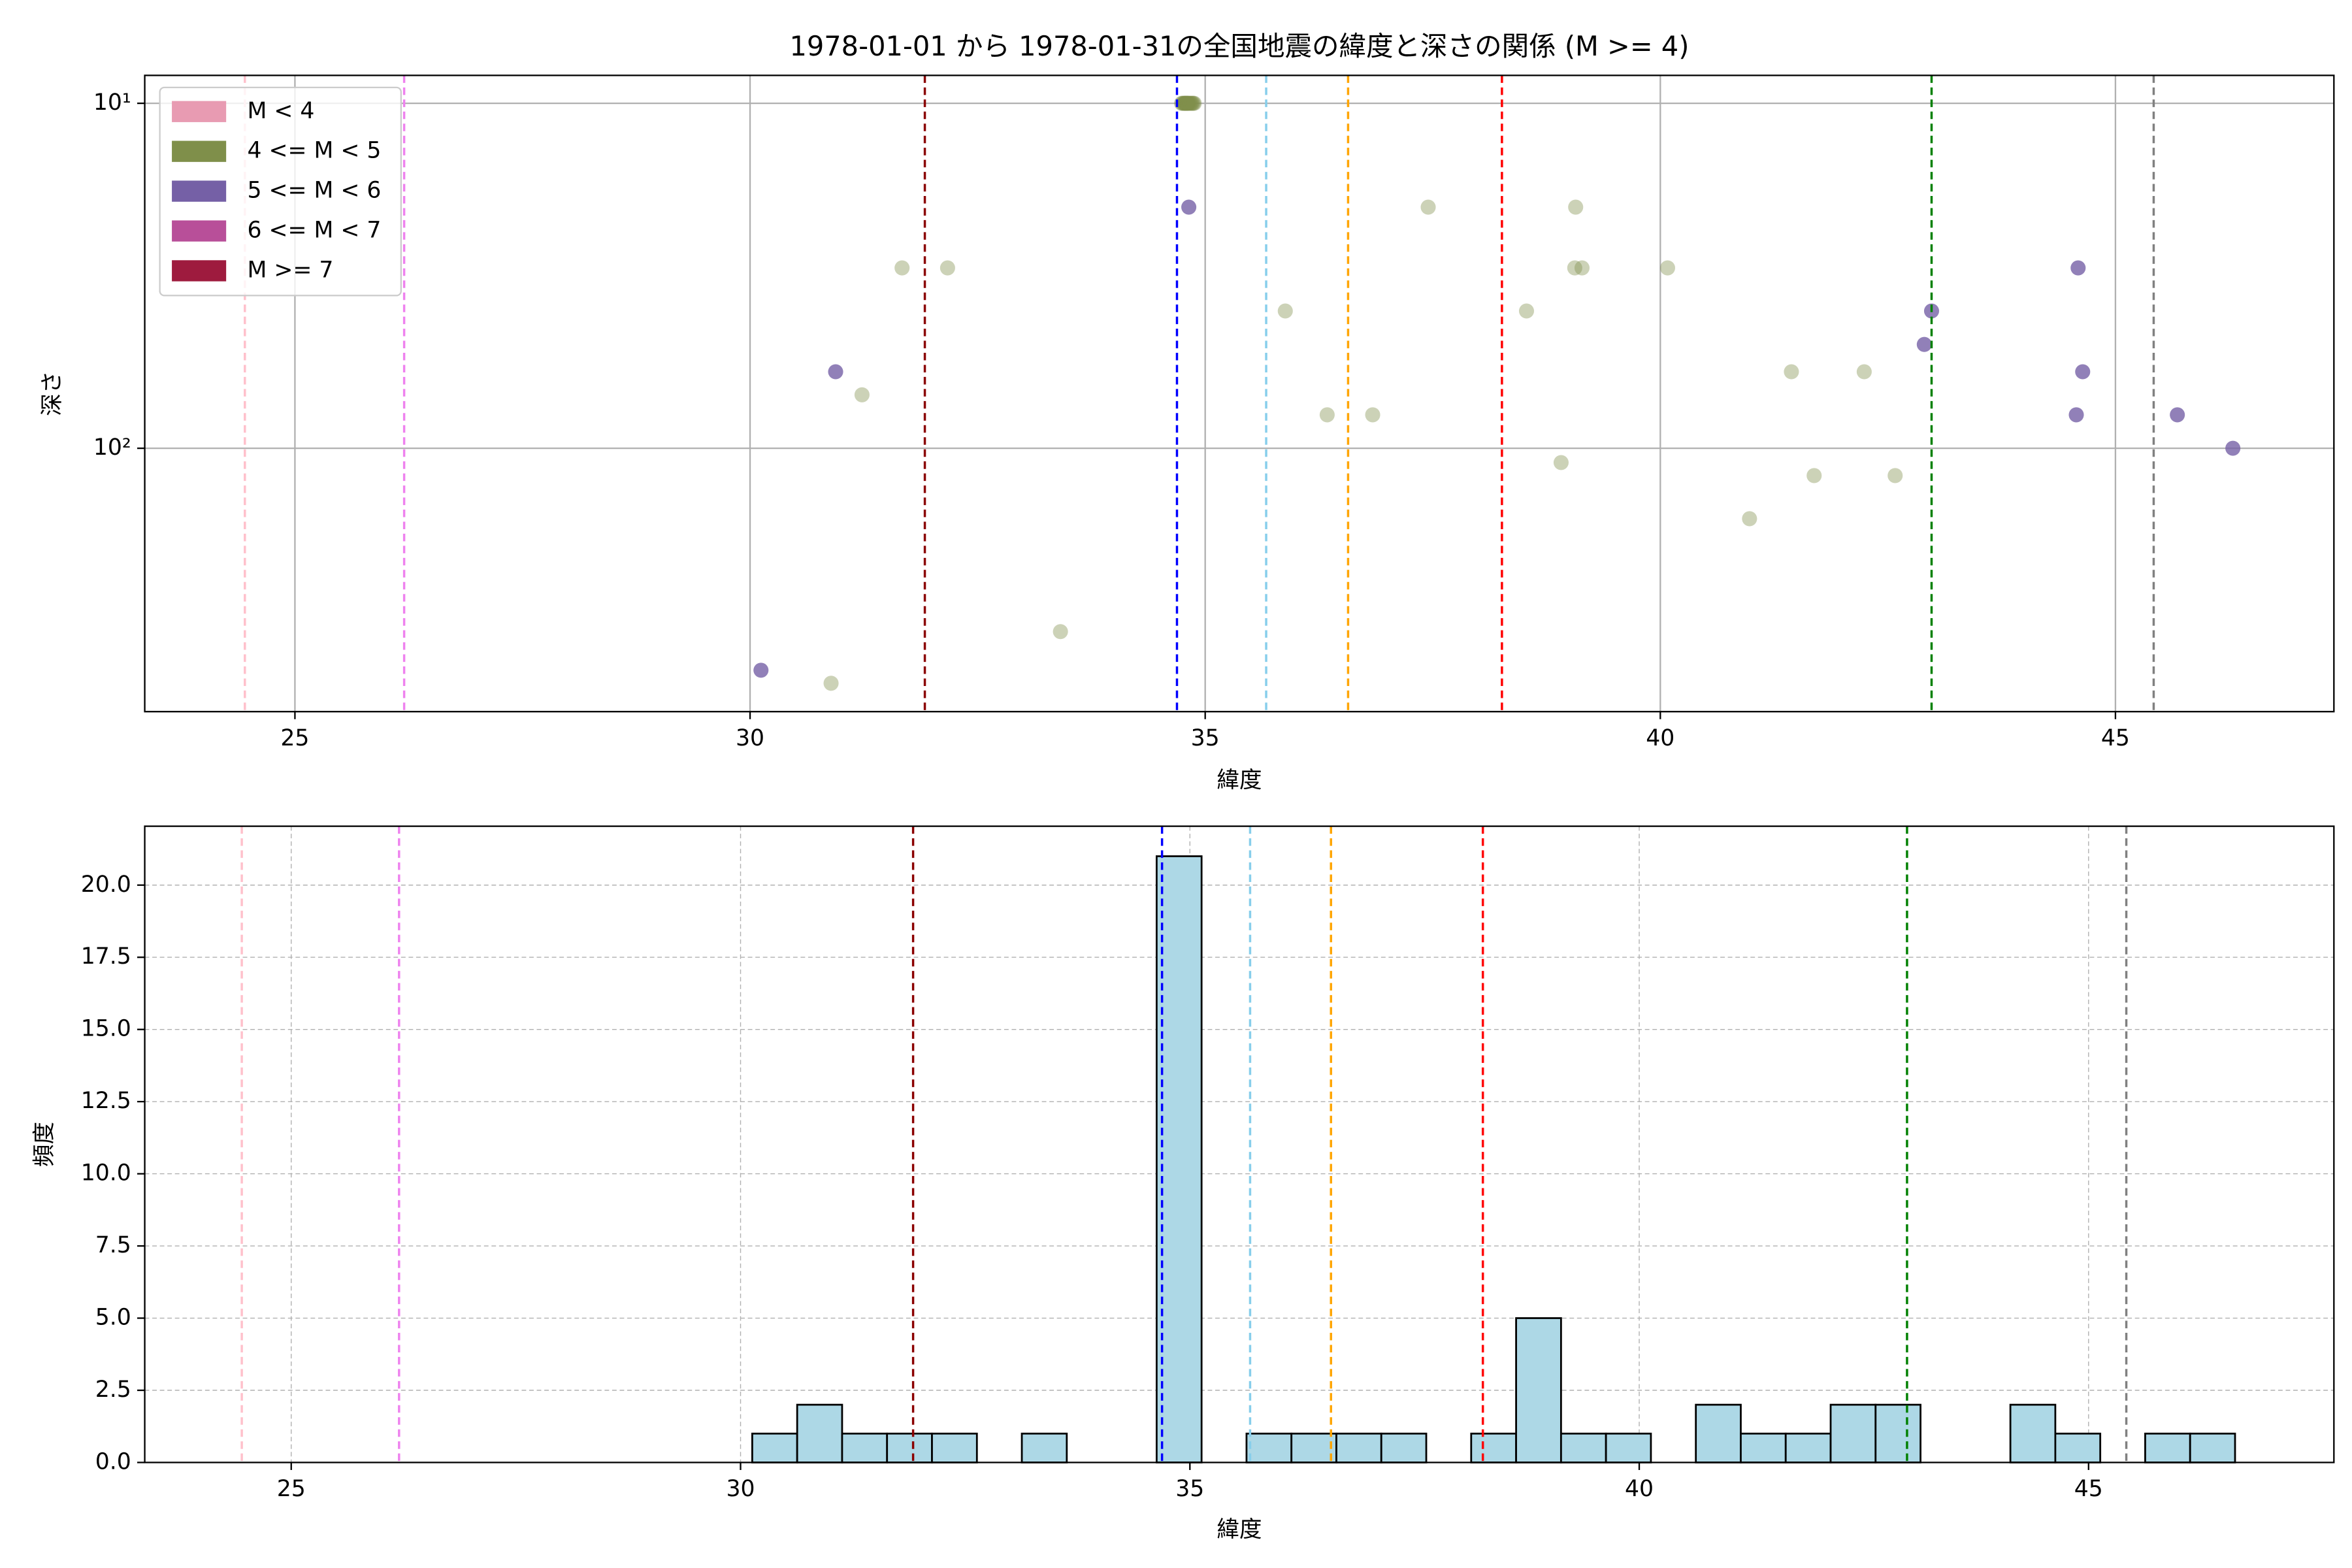  Describe the element at coordinates (113, 1318) in the screenshot. I see `y-tick-label: 5.0` at that location.